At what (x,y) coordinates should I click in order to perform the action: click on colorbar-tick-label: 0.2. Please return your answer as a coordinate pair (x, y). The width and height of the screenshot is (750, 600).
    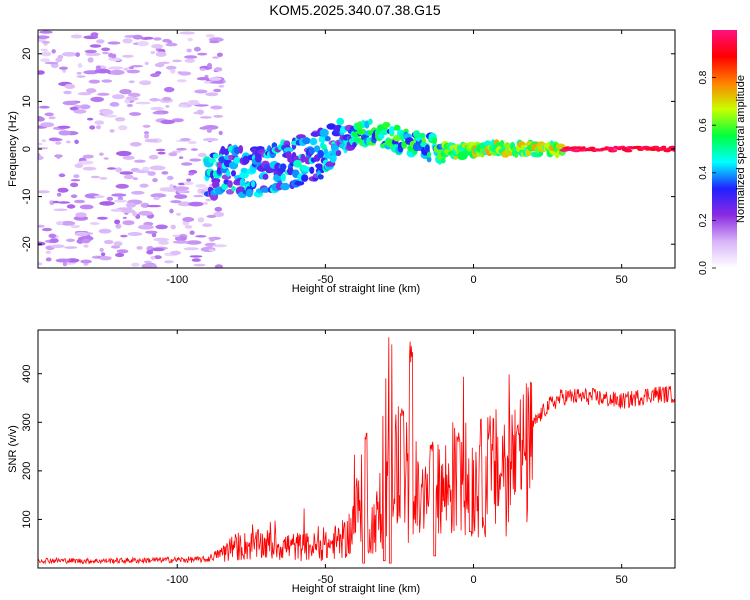
    Looking at the image, I should click on (703, 220).